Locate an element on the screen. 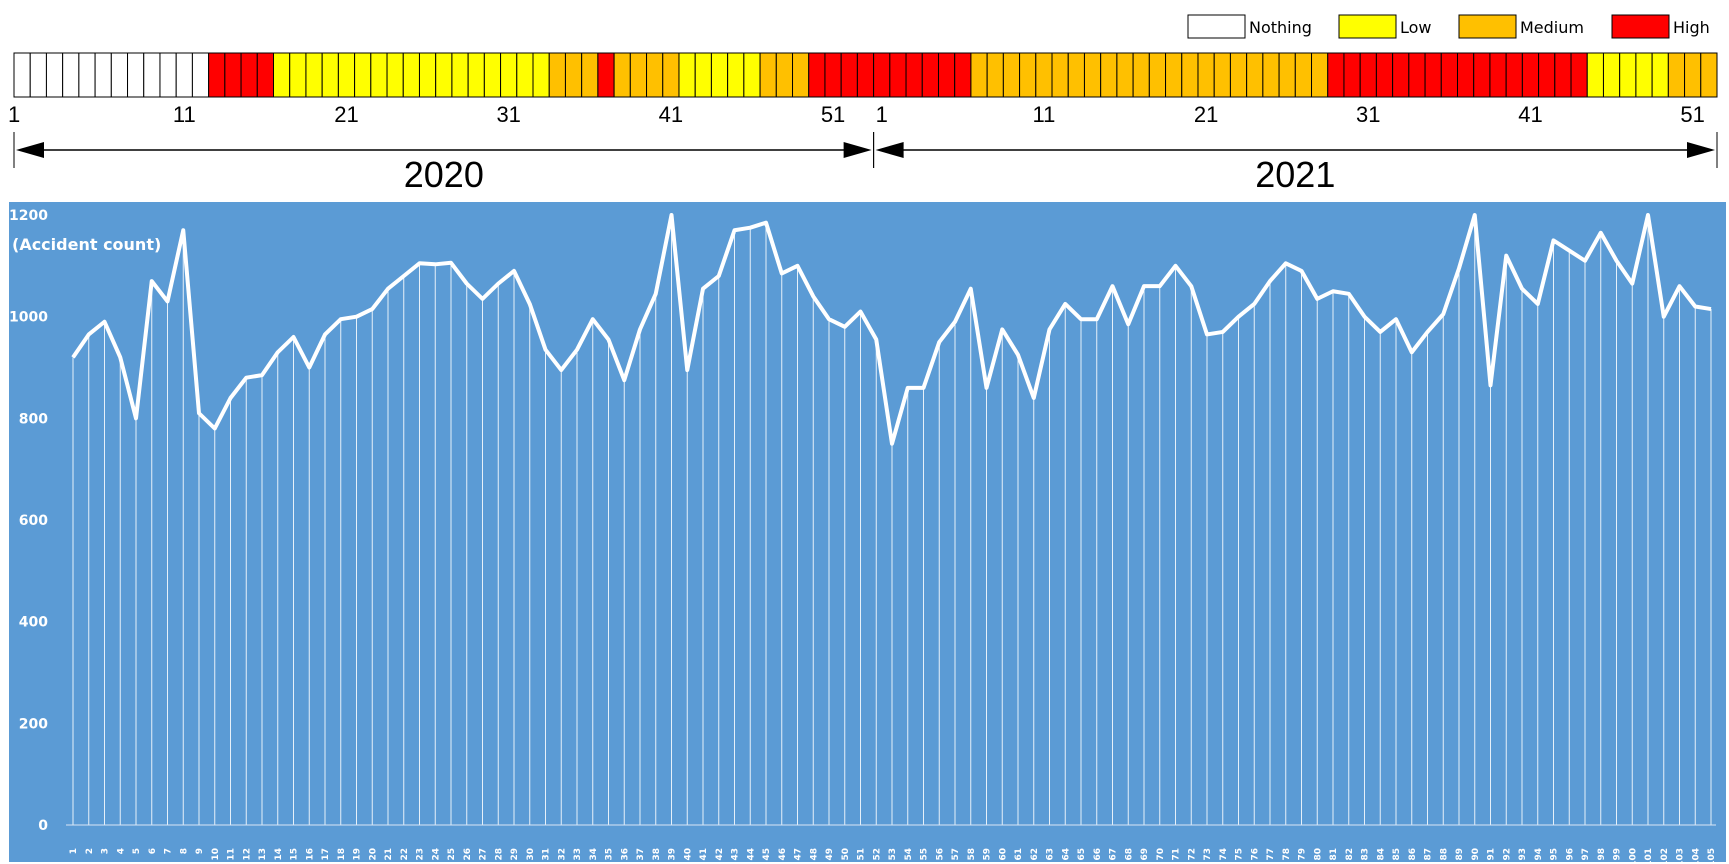 The width and height of the screenshot is (1729, 864). x-tick-label: 71 is located at coordinates (1177, 854).